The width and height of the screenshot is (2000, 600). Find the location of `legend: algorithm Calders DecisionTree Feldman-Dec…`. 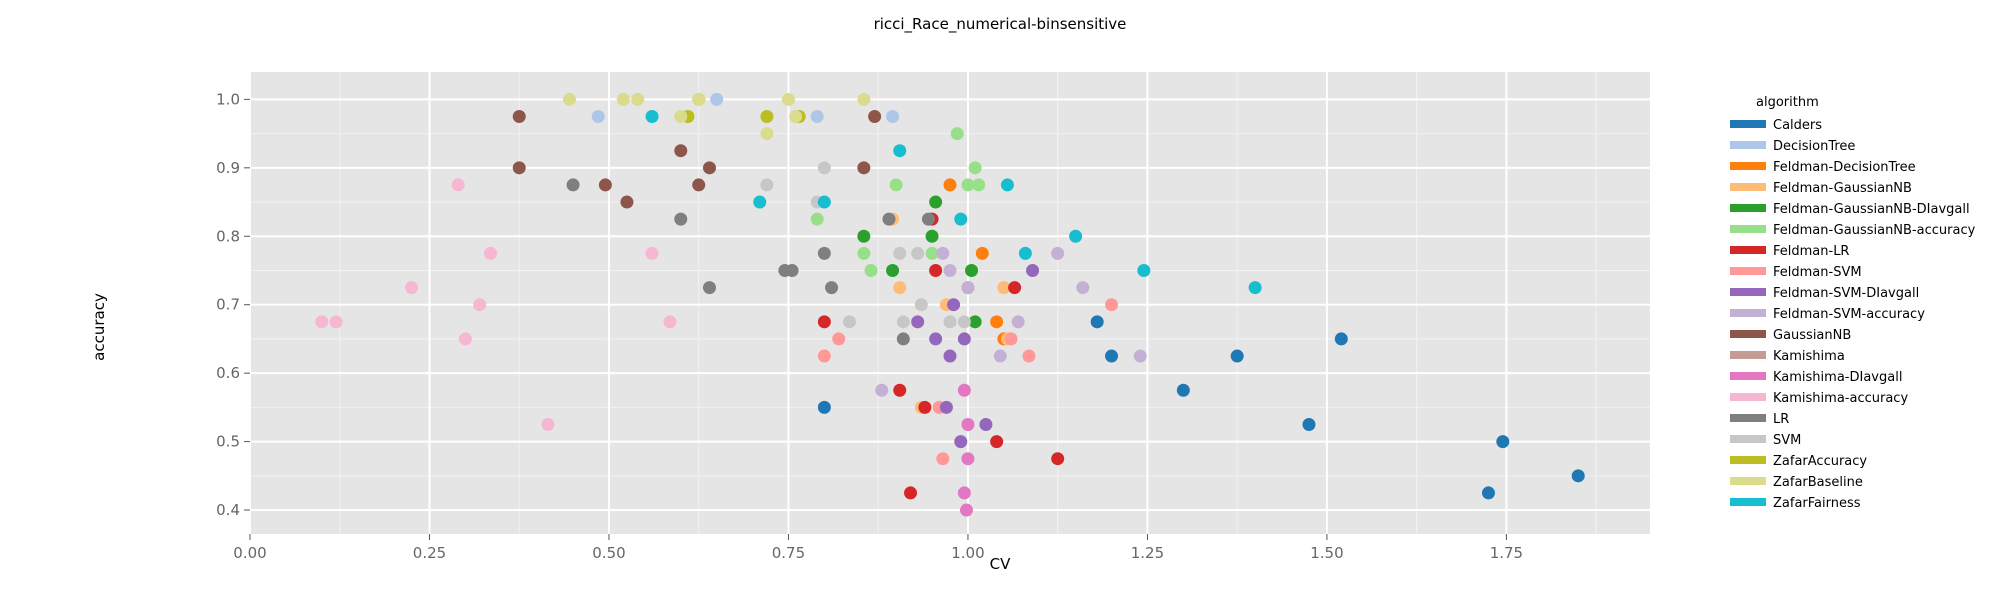

legend: algorithm Calders DecisionTree Feldman-Dec… is located at coordinates (1853, 303).